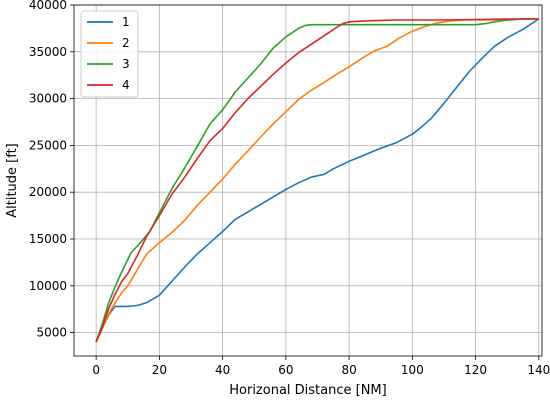  I want to click on y-tick-label: 20000, so click(48, 192).